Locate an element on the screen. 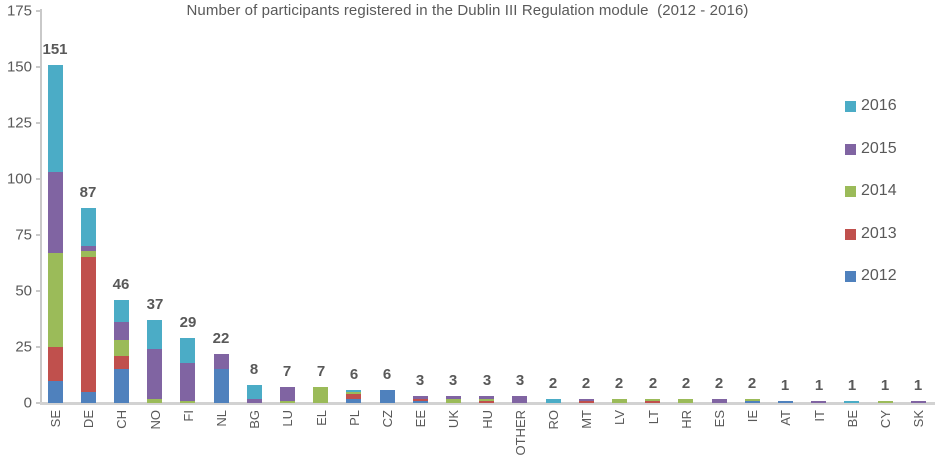 Image resolution: width=935 pixels, height=469 pixels. y-axis-tick-label: 125 is located at coordinates (19, 123).